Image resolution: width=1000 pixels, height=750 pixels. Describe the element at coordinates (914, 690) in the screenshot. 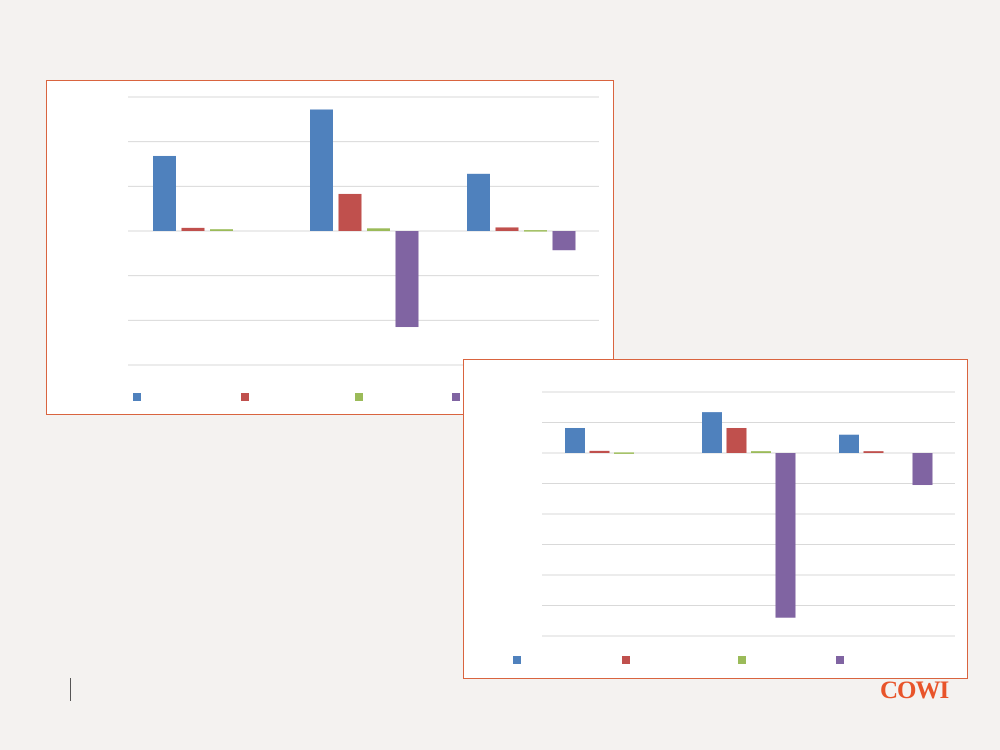

I see `brand-logo: COWI` at that location.